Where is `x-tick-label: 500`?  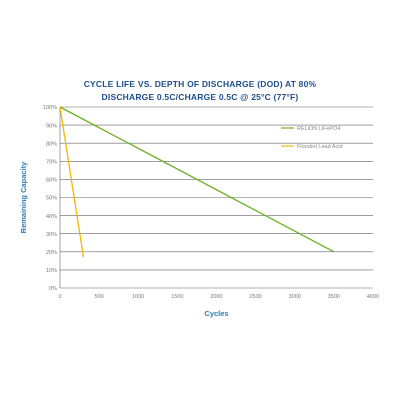
x-tick-label: 500 is located at coordinates (99, 297).